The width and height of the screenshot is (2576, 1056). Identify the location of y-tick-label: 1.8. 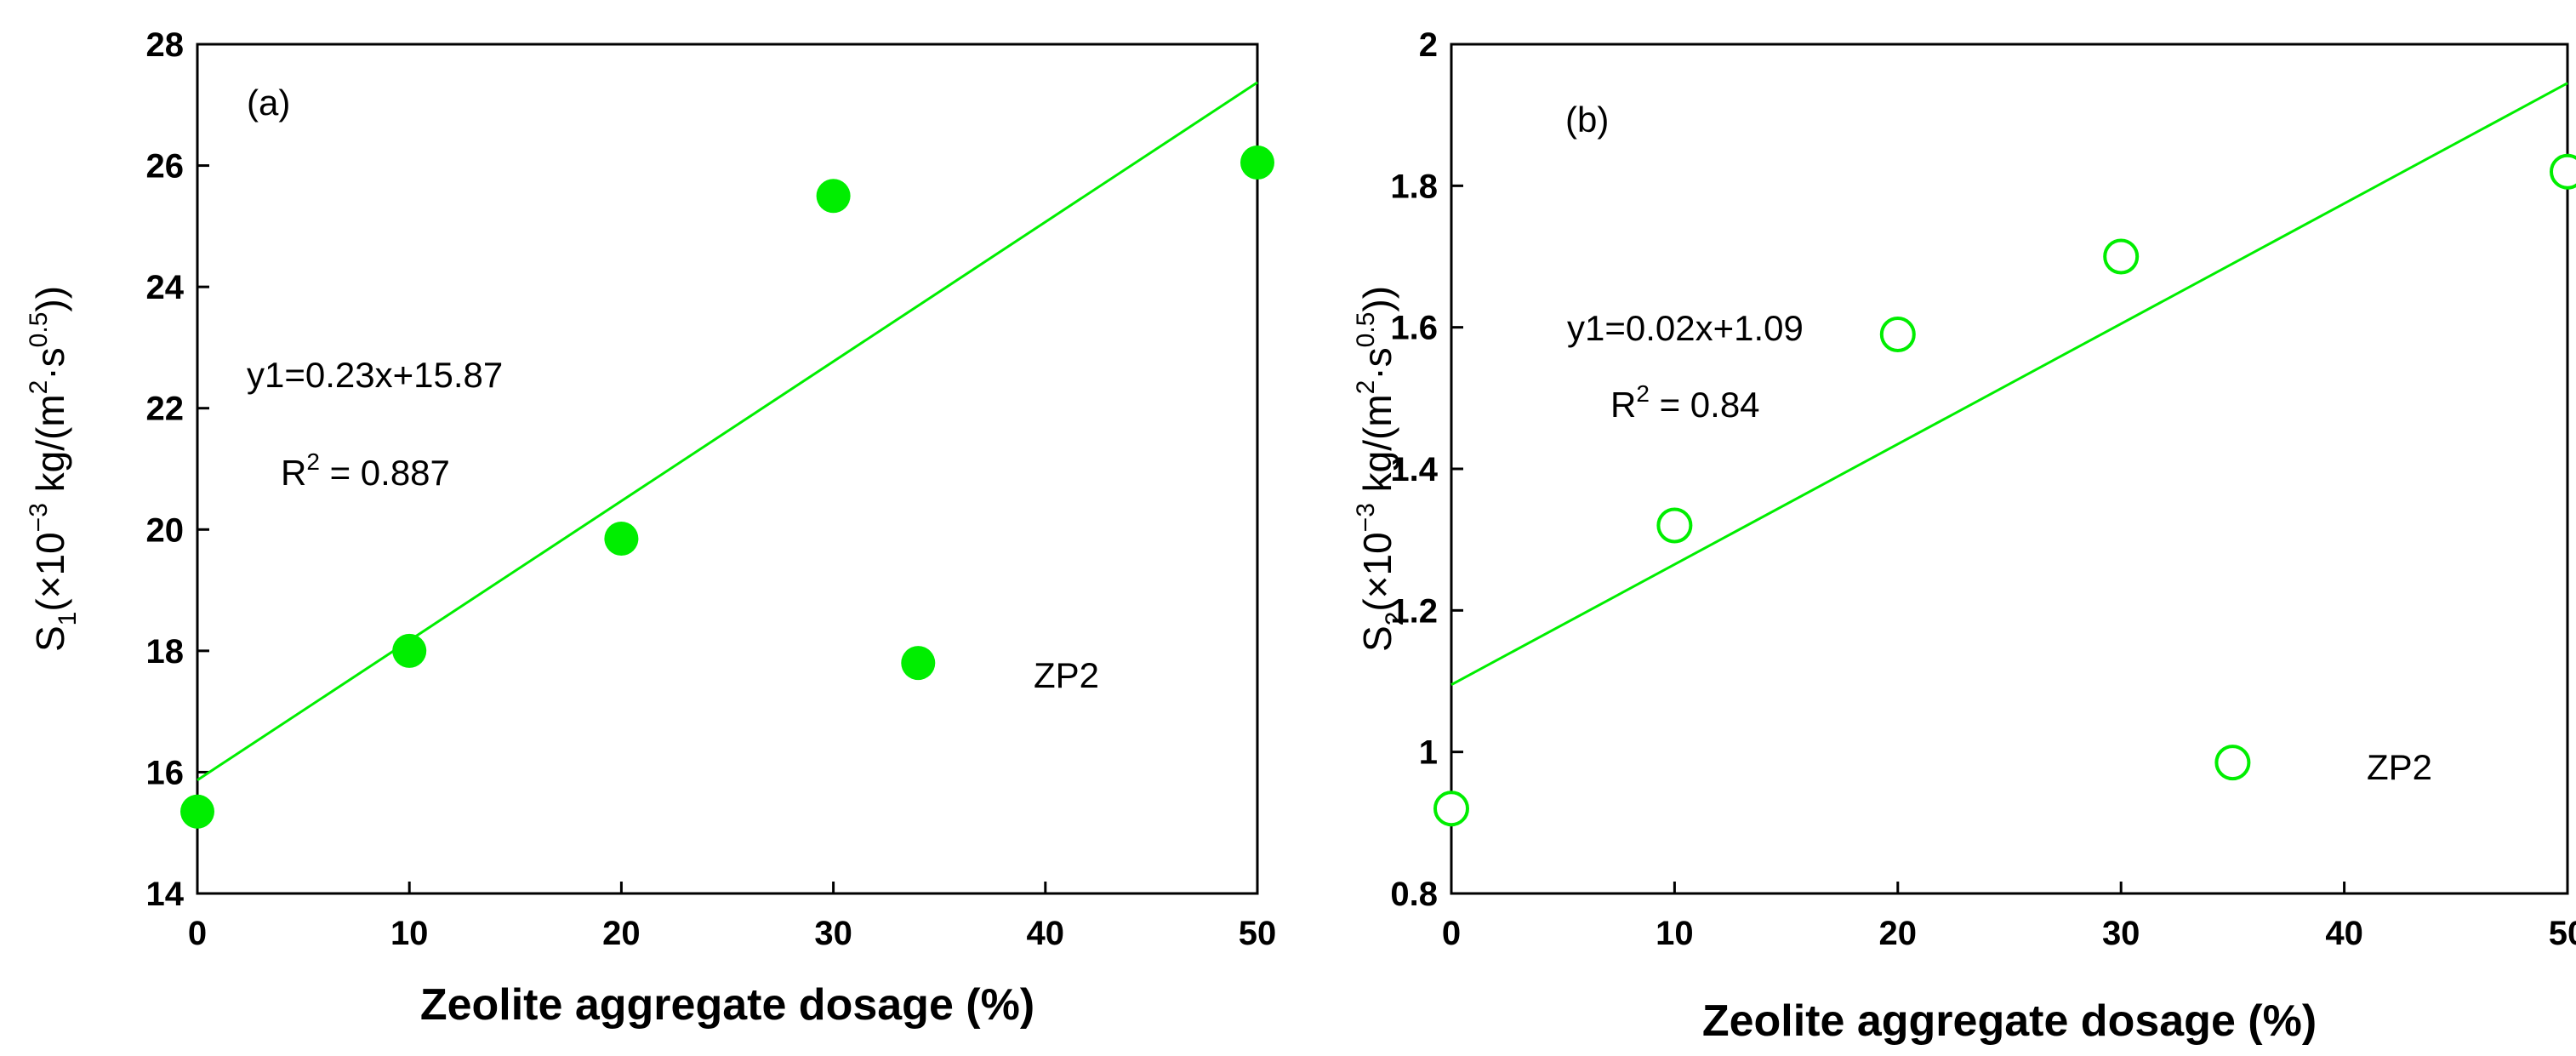
(1414, 187).